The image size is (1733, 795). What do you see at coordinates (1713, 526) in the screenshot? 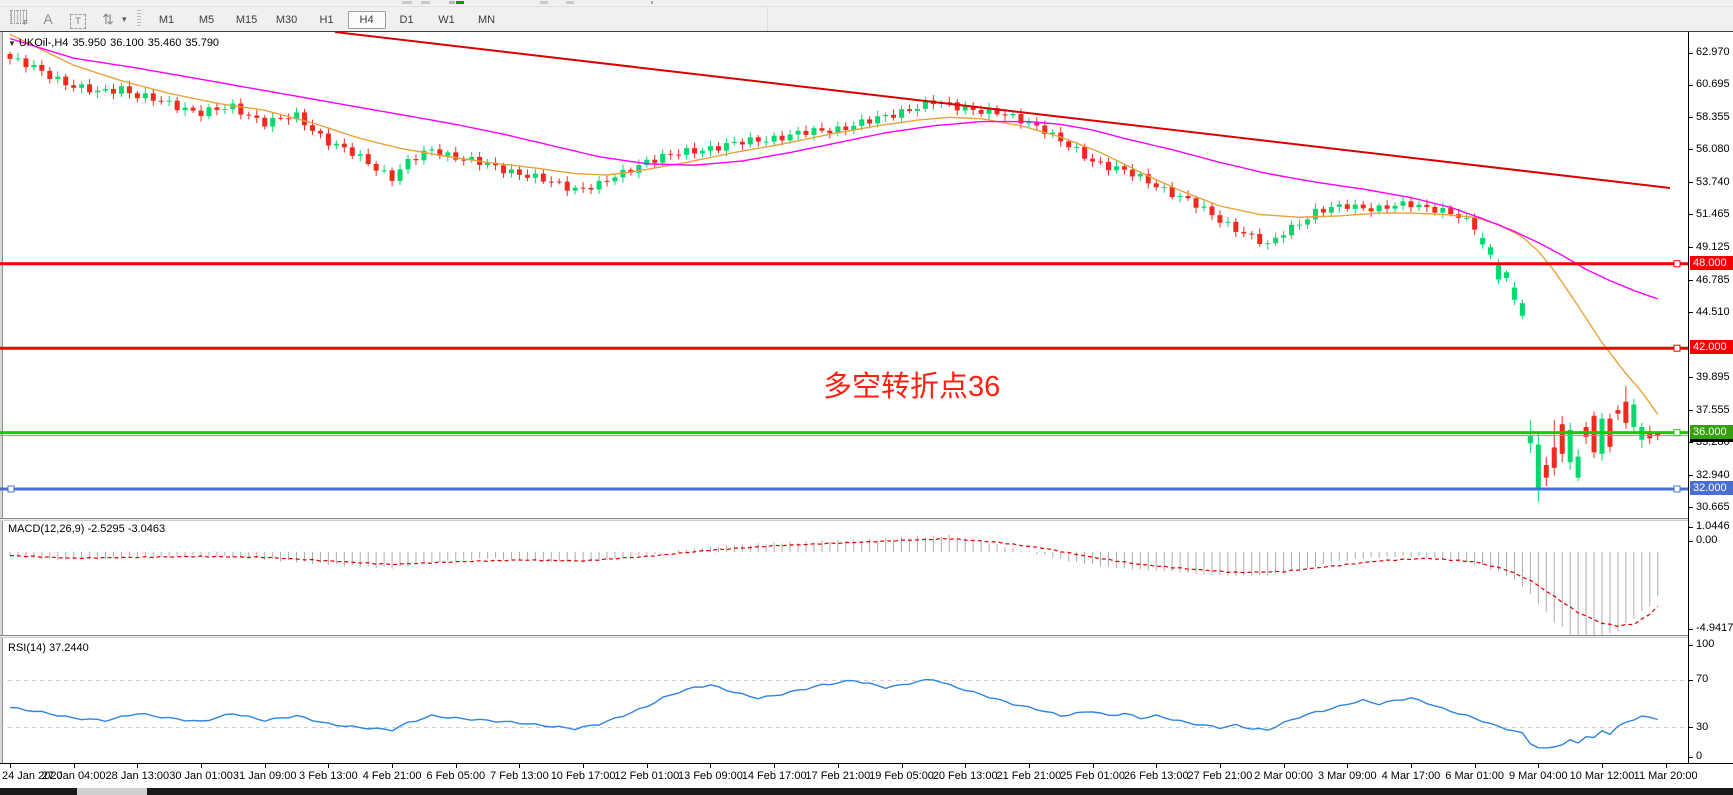
I see `price-tick-label: 1.0446` at bounding box center [1713, 526].